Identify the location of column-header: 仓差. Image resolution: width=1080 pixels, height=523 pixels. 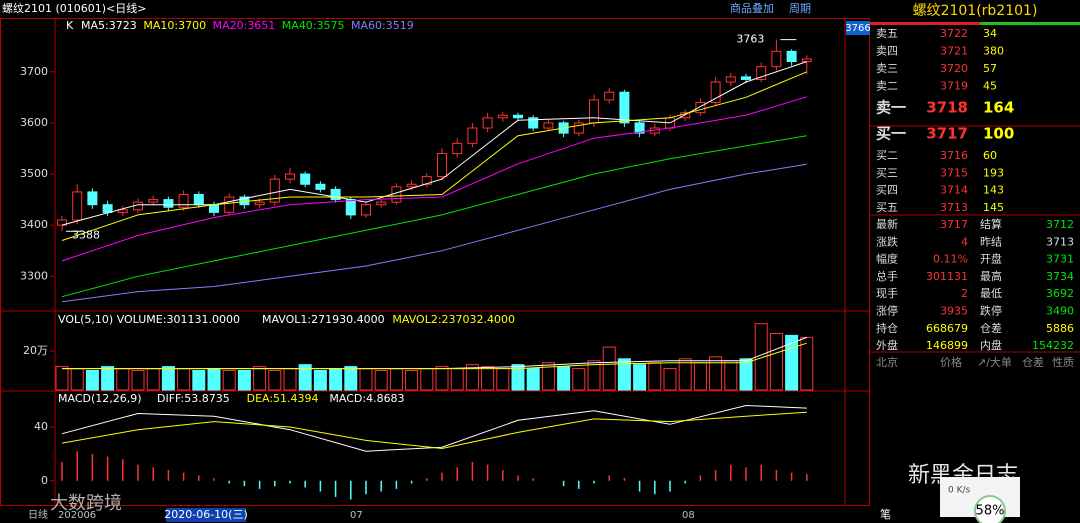
(1033, 362).